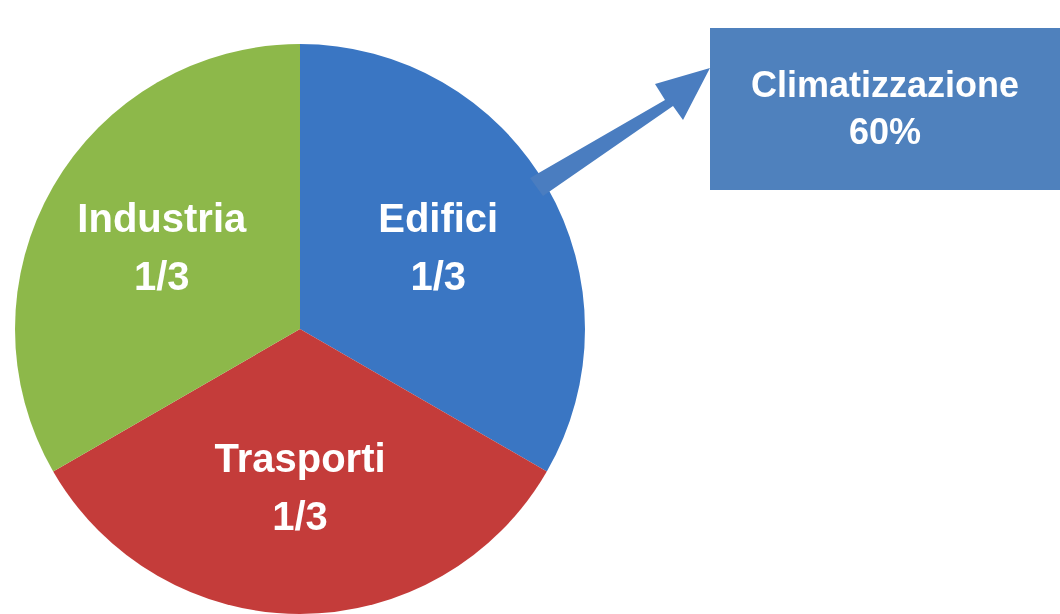  I want to click on text: 60%, so click(885, 132).